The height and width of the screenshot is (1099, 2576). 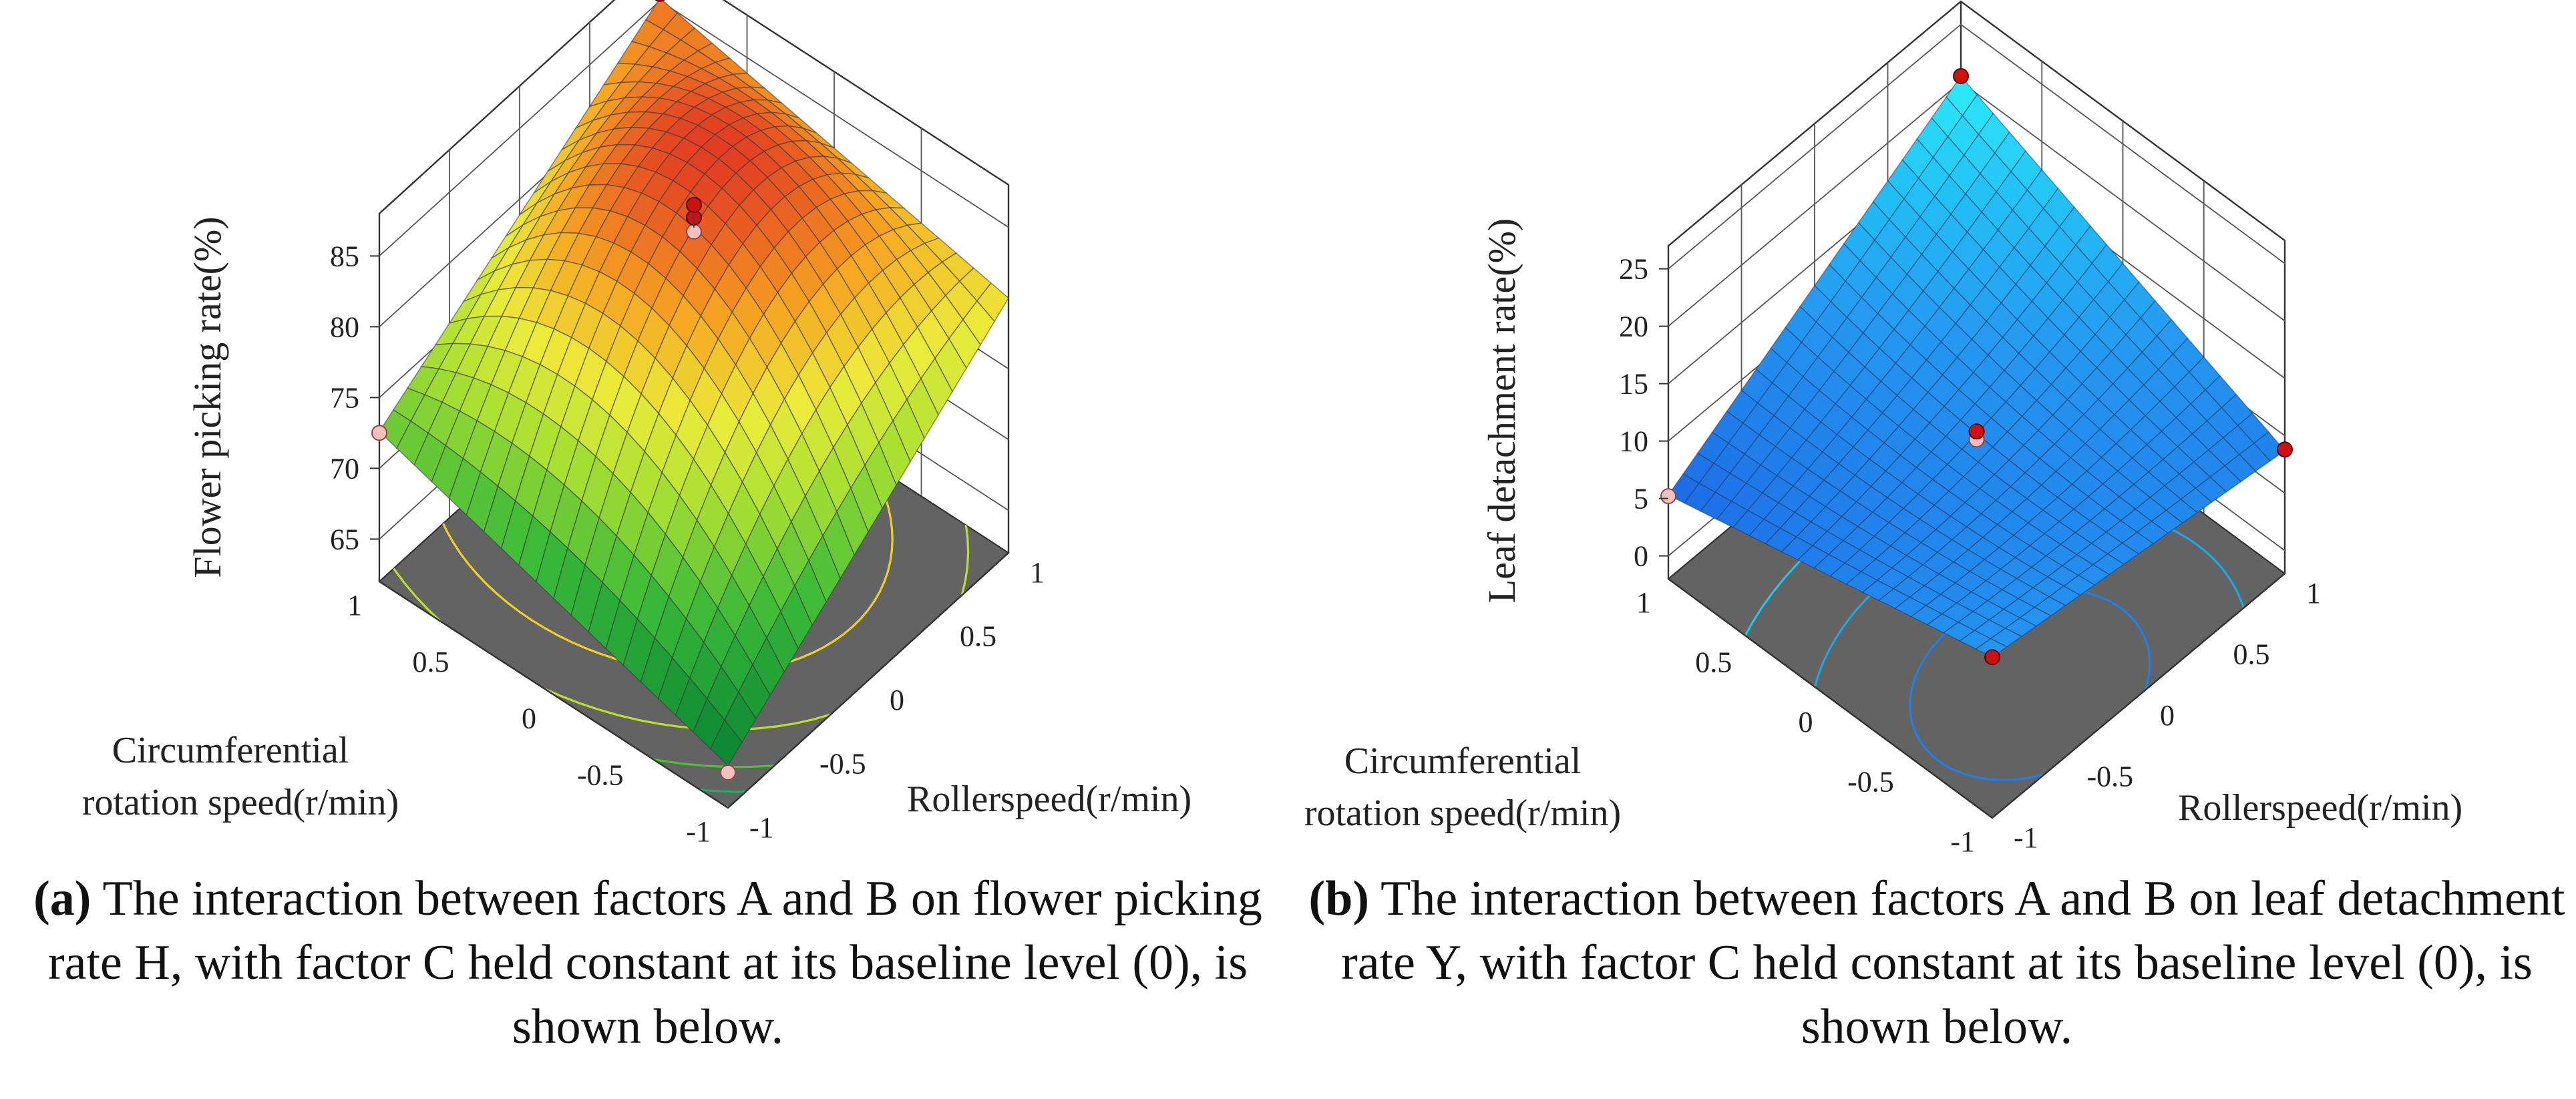 I want to click on z-tick-label: 75, so click(x=344, y=397).